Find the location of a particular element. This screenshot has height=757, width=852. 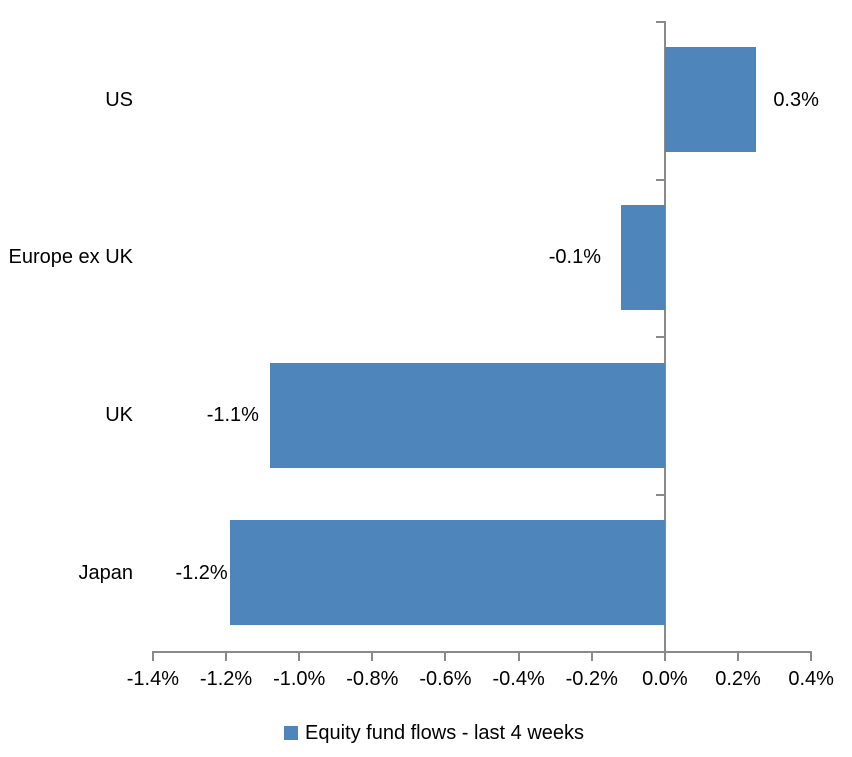

x-axis-tick-label: -1.4% is located at coordinates (153, 679).